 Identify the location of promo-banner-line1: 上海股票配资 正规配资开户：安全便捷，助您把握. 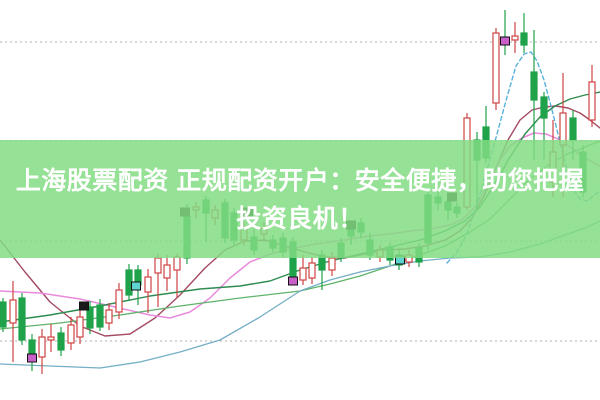
(300, 181).